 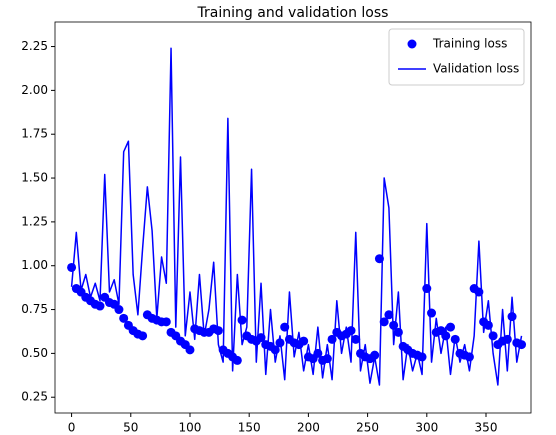 What do you see at coordinates (456, 57) in the screenshot?
I see `legend-box` at bounding box center [456, 57].